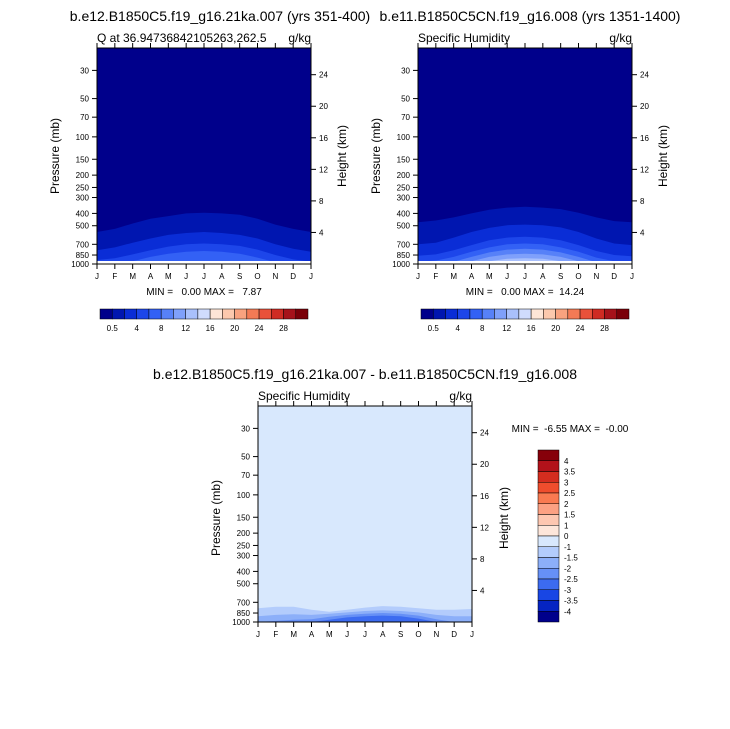  Describe the element at coordinates (566, 525) in the screenshot. I see `colorbar-label: 1` at that location.